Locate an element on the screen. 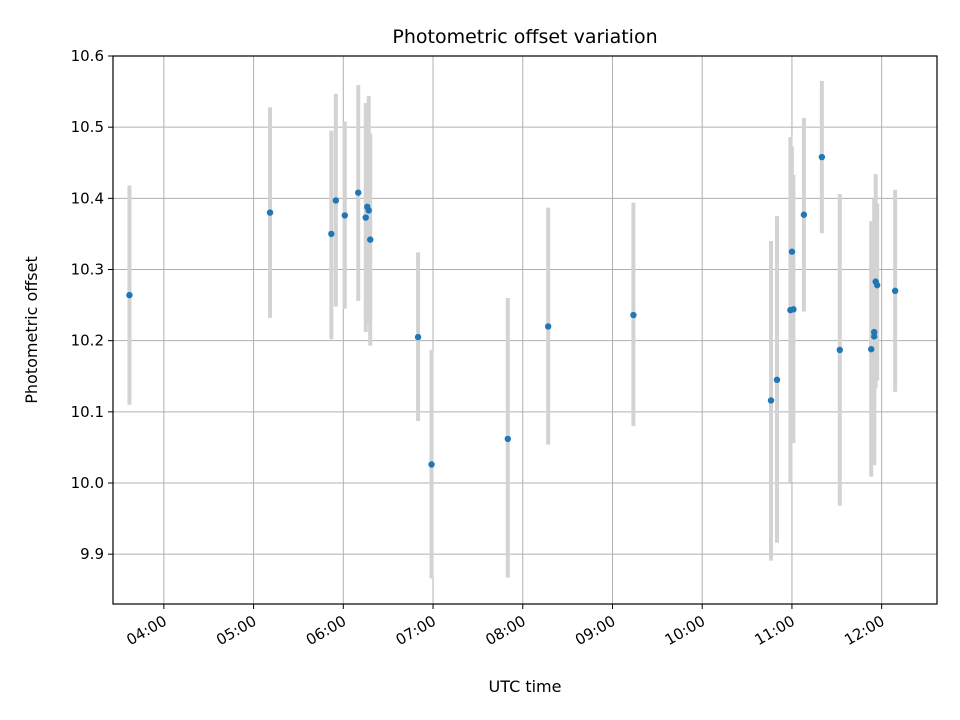  x-tick-label: 07:00 is located at coordinates (416, 630).